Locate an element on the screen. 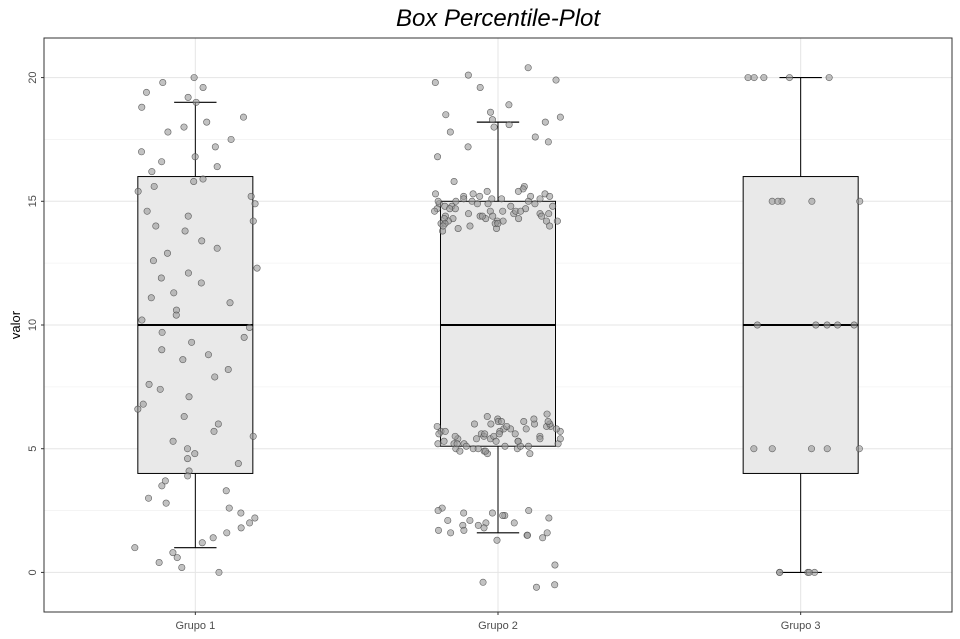 This screenshot has height=639, width=960. box is located at coordinates (498, 323).